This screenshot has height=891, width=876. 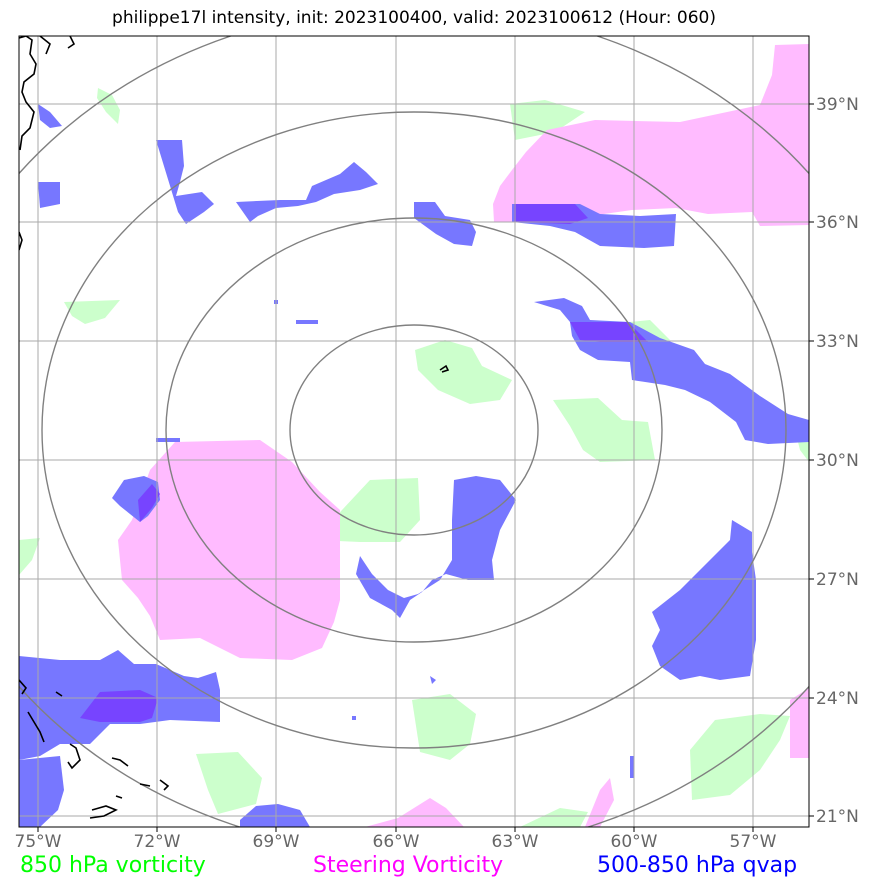 What do you see at coordinates (157, 842) in the screenshot?
I see `lon-label: 72°W` at bounding box center [157, 842].